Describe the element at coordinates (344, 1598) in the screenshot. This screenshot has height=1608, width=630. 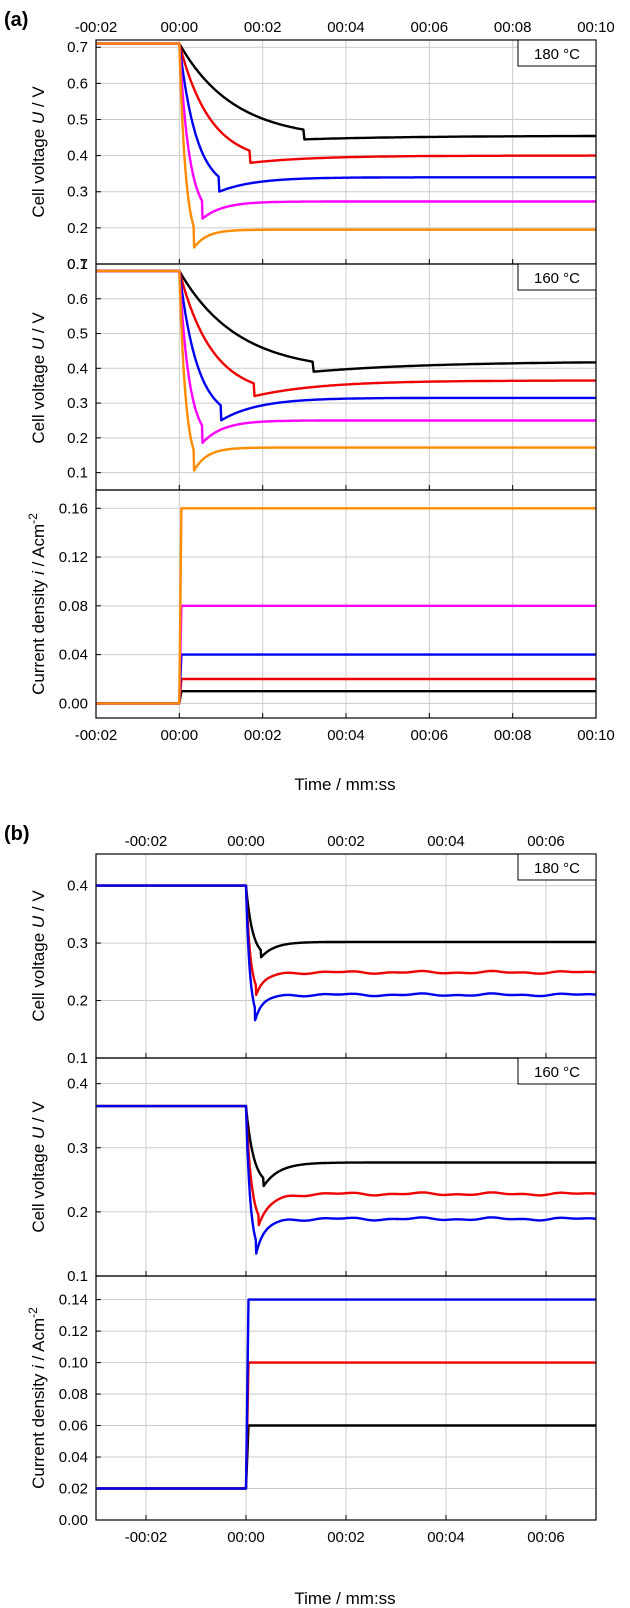
I see `x-axis-title-b: Time / mm:ss` at that location.